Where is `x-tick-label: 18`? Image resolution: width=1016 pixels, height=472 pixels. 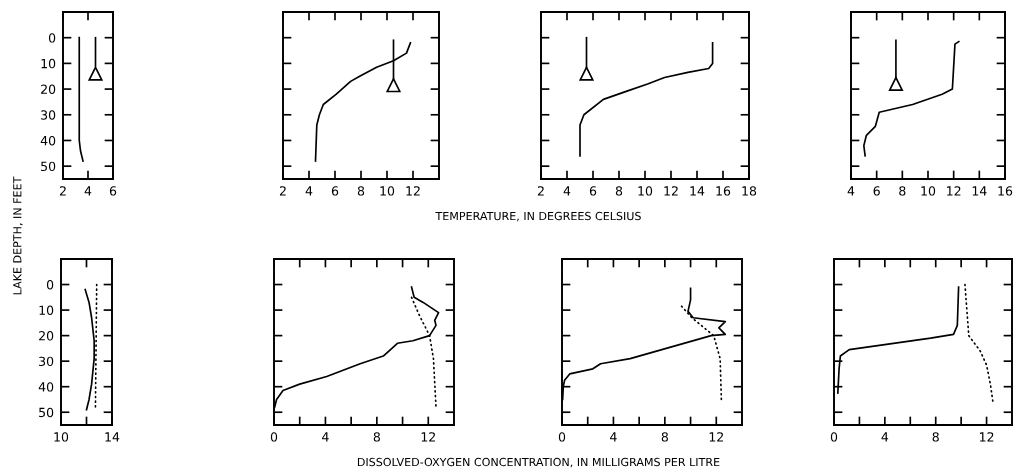 x-tick-label: 18 is located at coordinates (749, 191).